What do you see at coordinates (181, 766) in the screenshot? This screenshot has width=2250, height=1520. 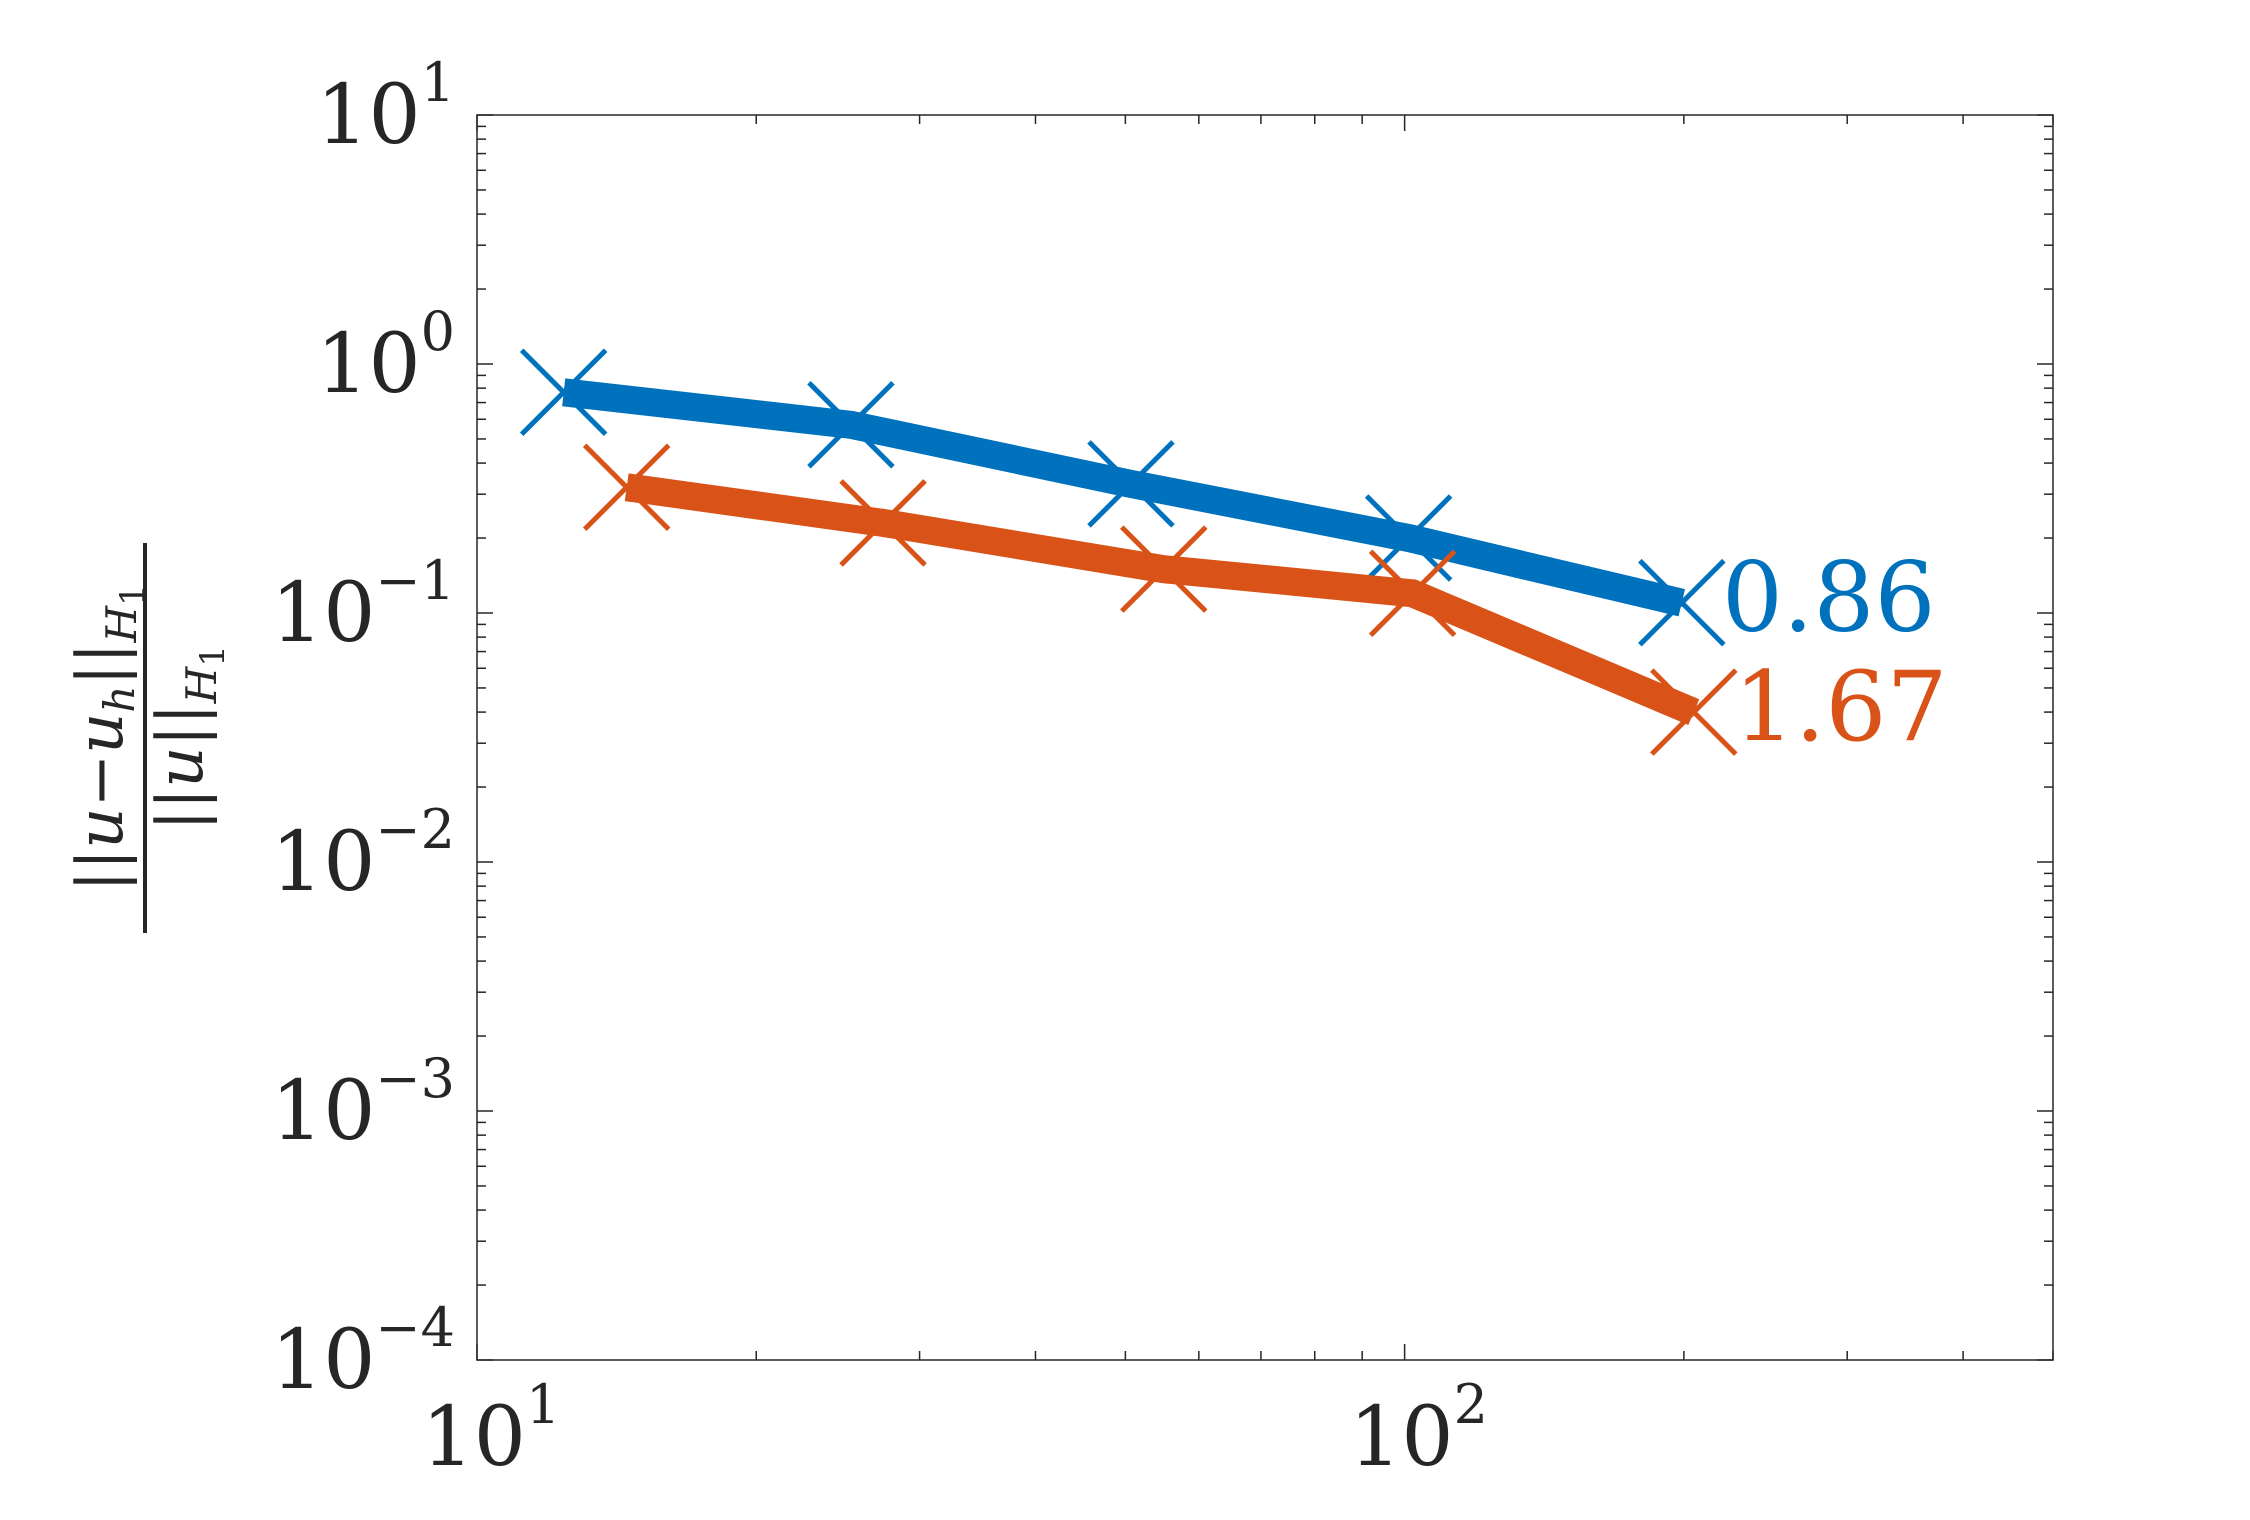 I see `ylabel-denominator: ||u||` at bounding box center [181, 766].